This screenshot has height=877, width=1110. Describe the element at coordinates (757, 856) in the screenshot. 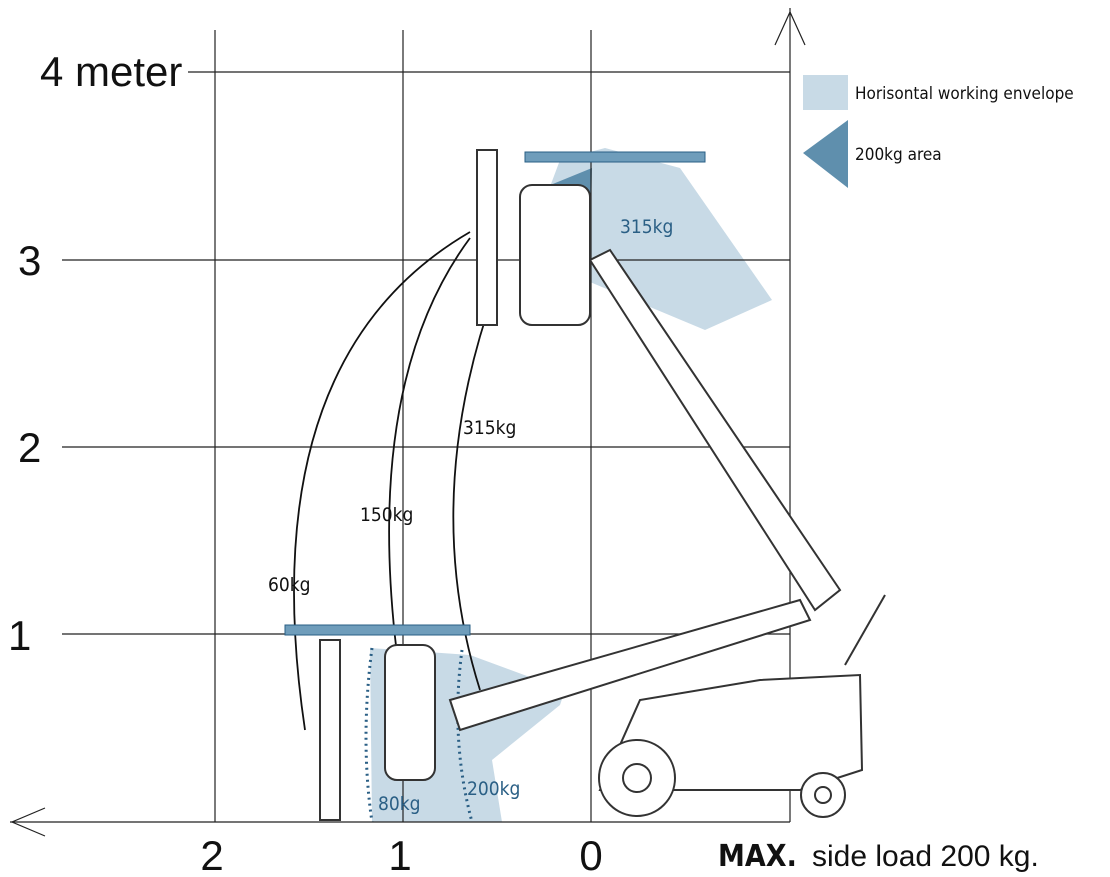

I see `footer-bold: MAX.` at that location.